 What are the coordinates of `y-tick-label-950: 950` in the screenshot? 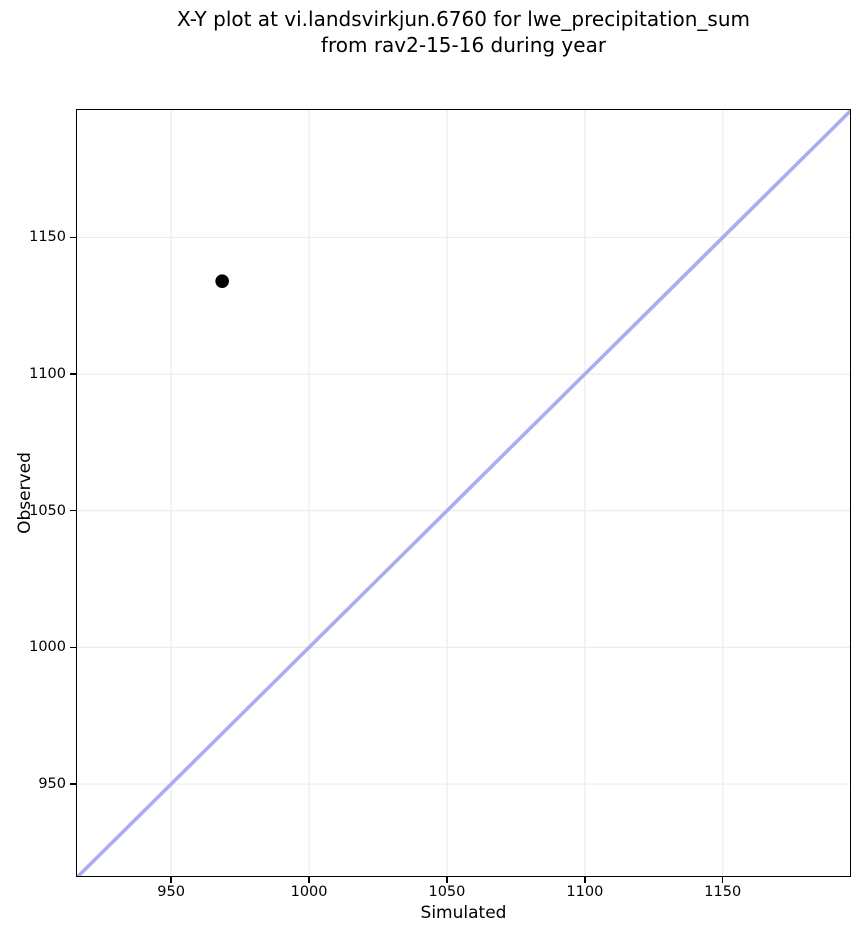 It's located at (52, 784).